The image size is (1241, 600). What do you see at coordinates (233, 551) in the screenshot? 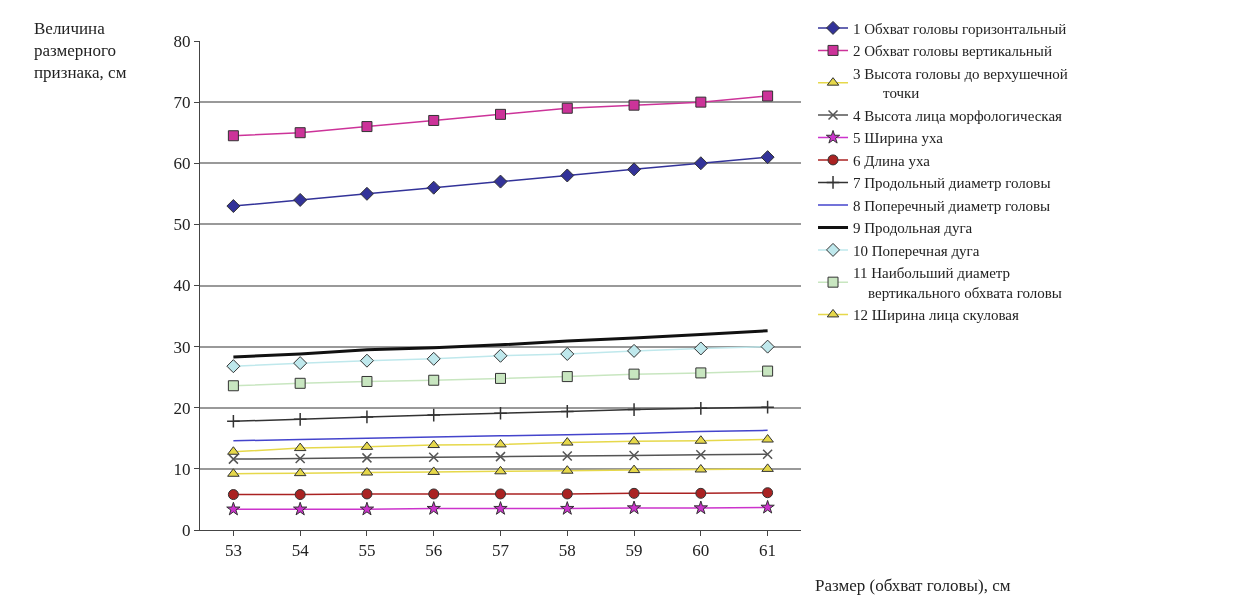
I see `x-tick-label: 53` at bounding box center [233, 551].